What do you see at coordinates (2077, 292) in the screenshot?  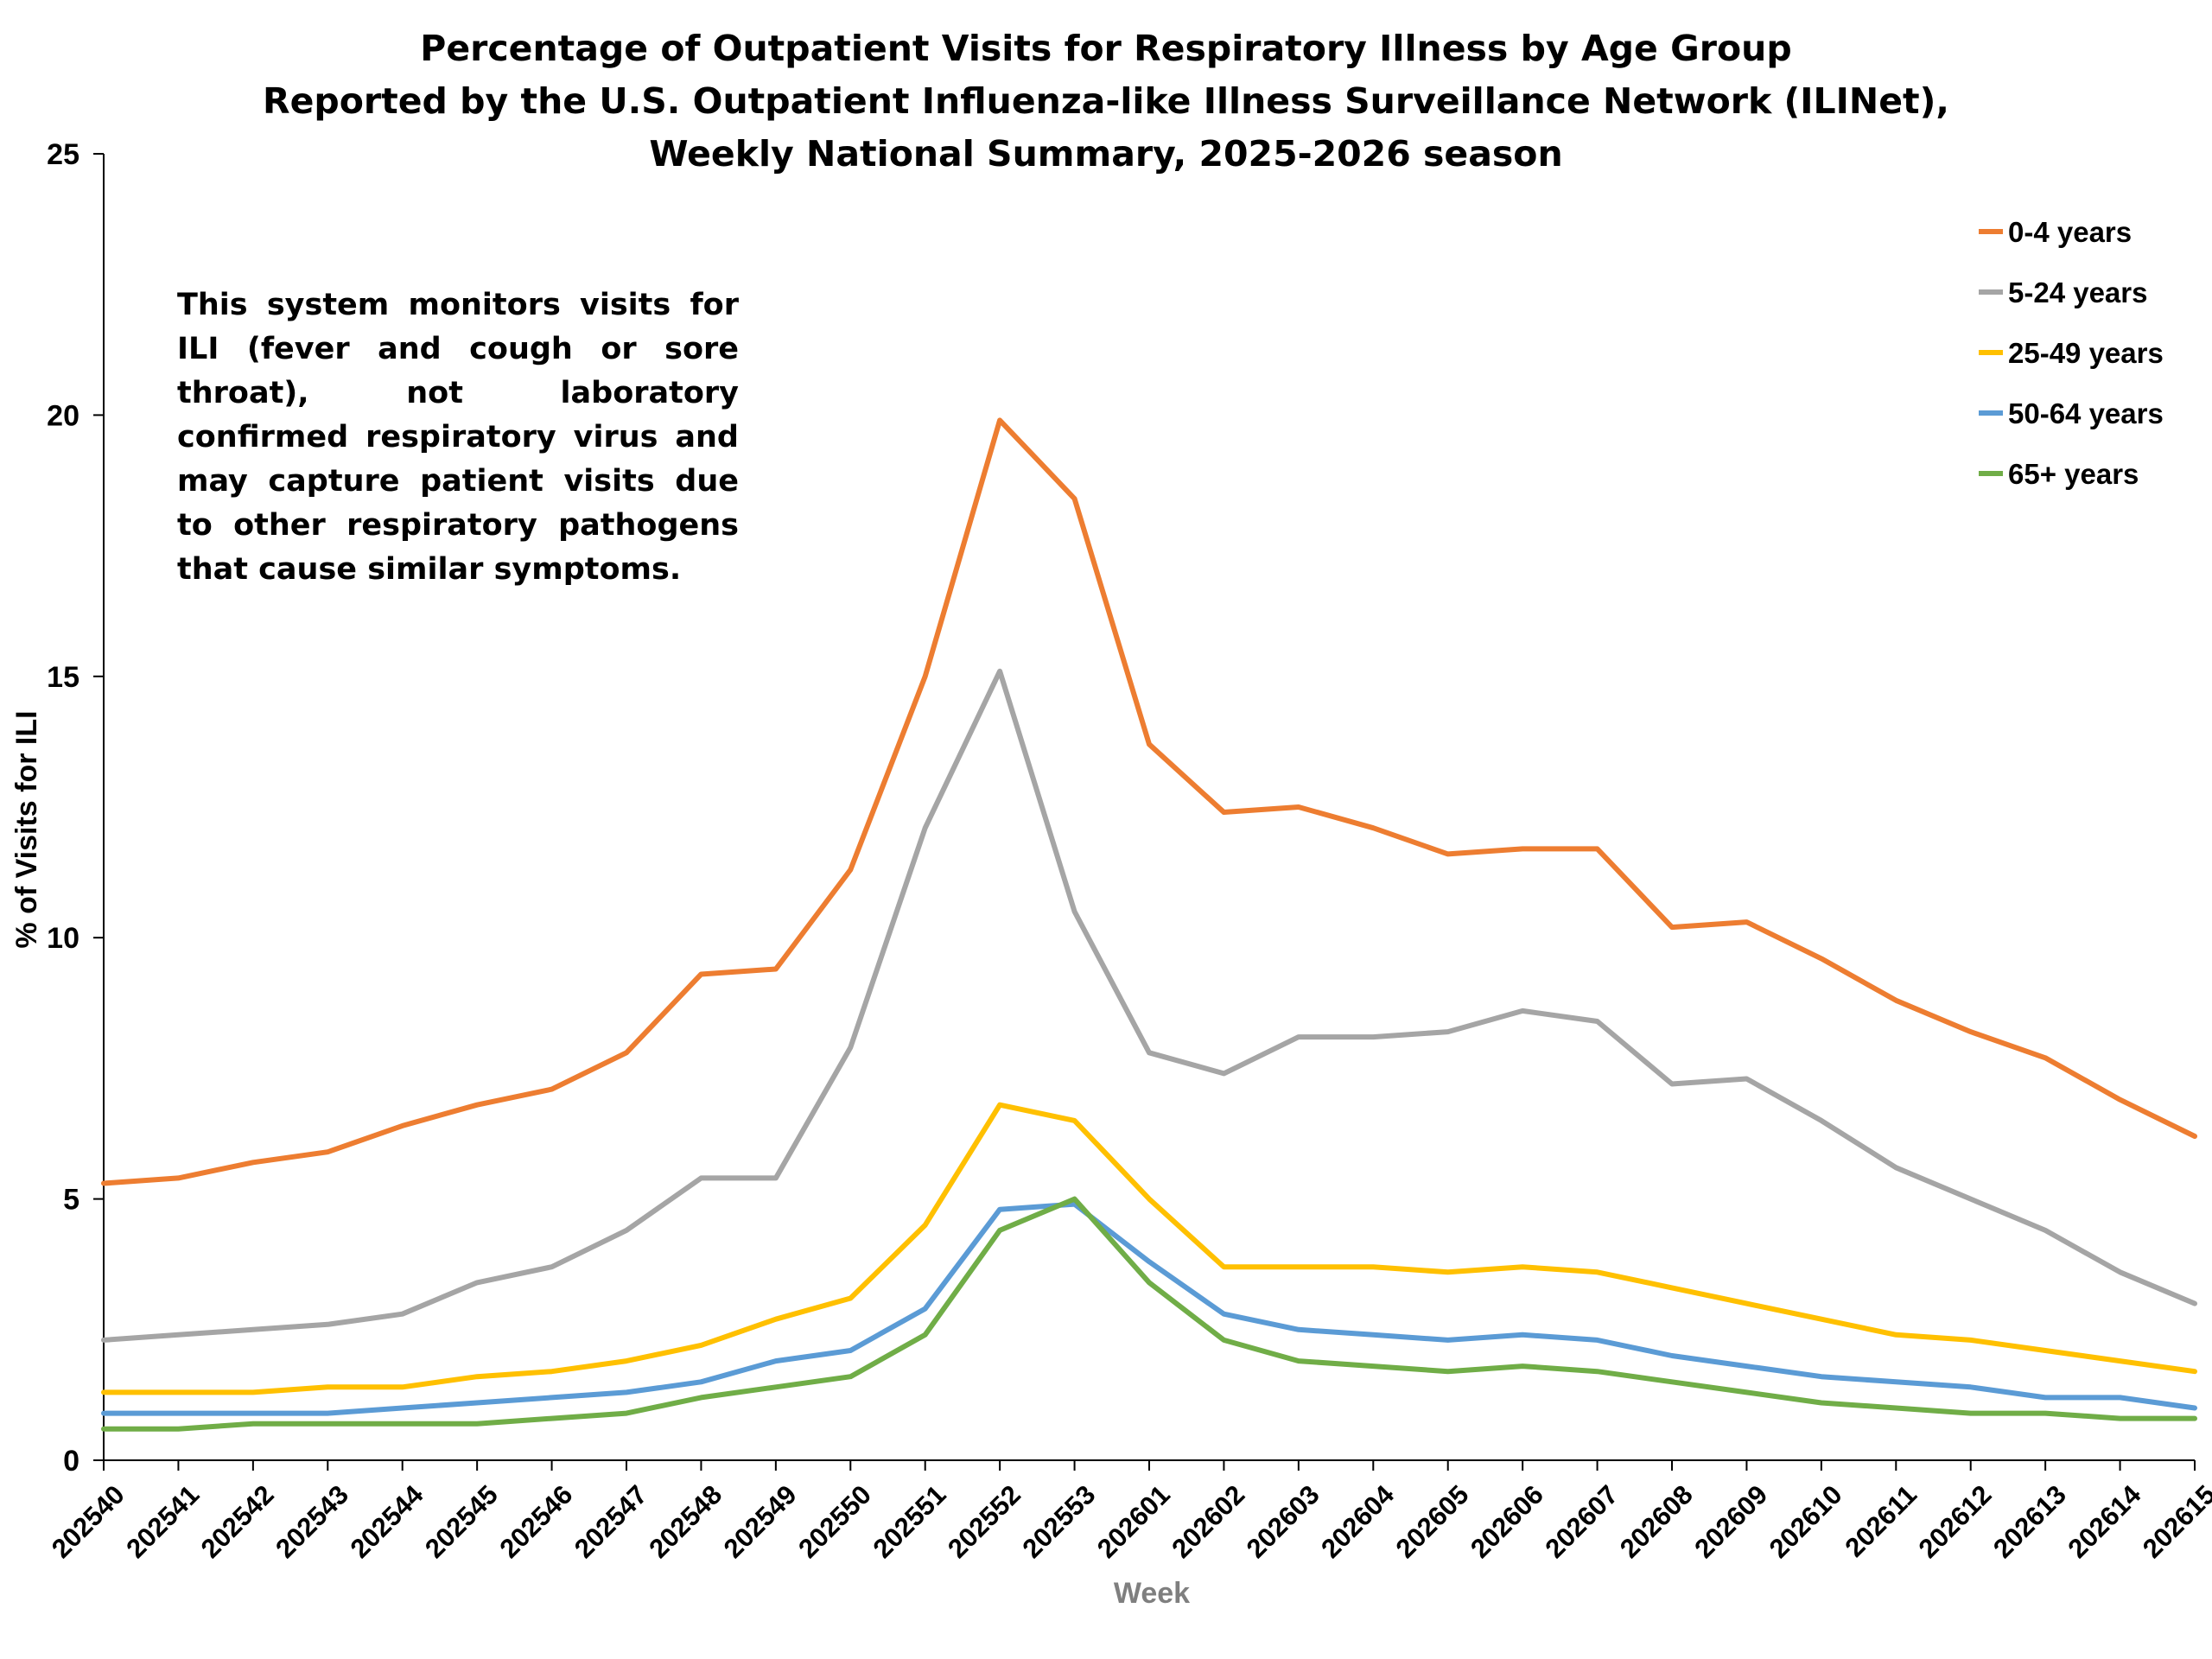 I see `legend-label: 5-24 years` at bounding box center [2077, 292].